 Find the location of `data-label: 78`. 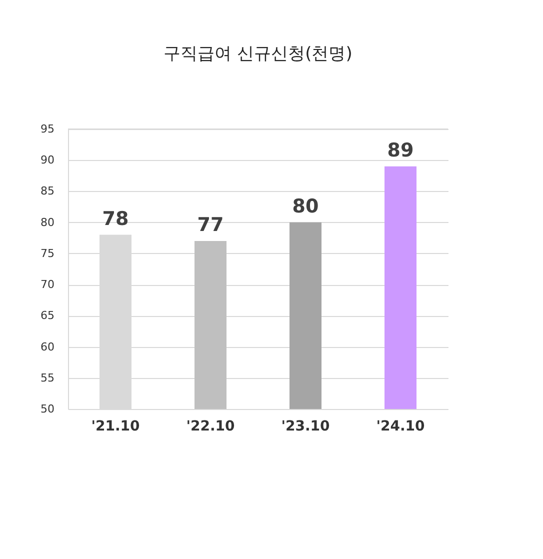

data-label: 78 is located at coordinates (115, 219).